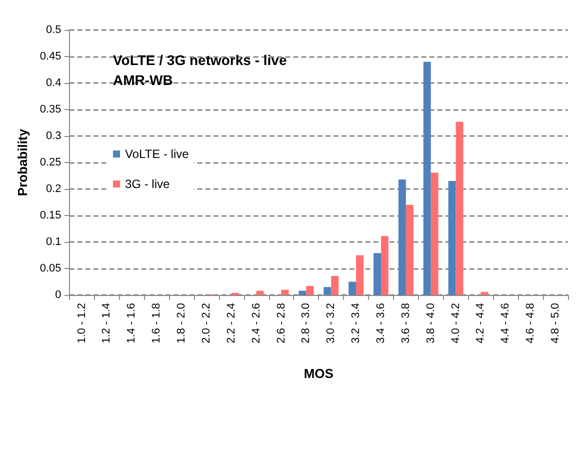  I want to click on x-tick-label: 3.8 - 4.0, so click(430, 323).